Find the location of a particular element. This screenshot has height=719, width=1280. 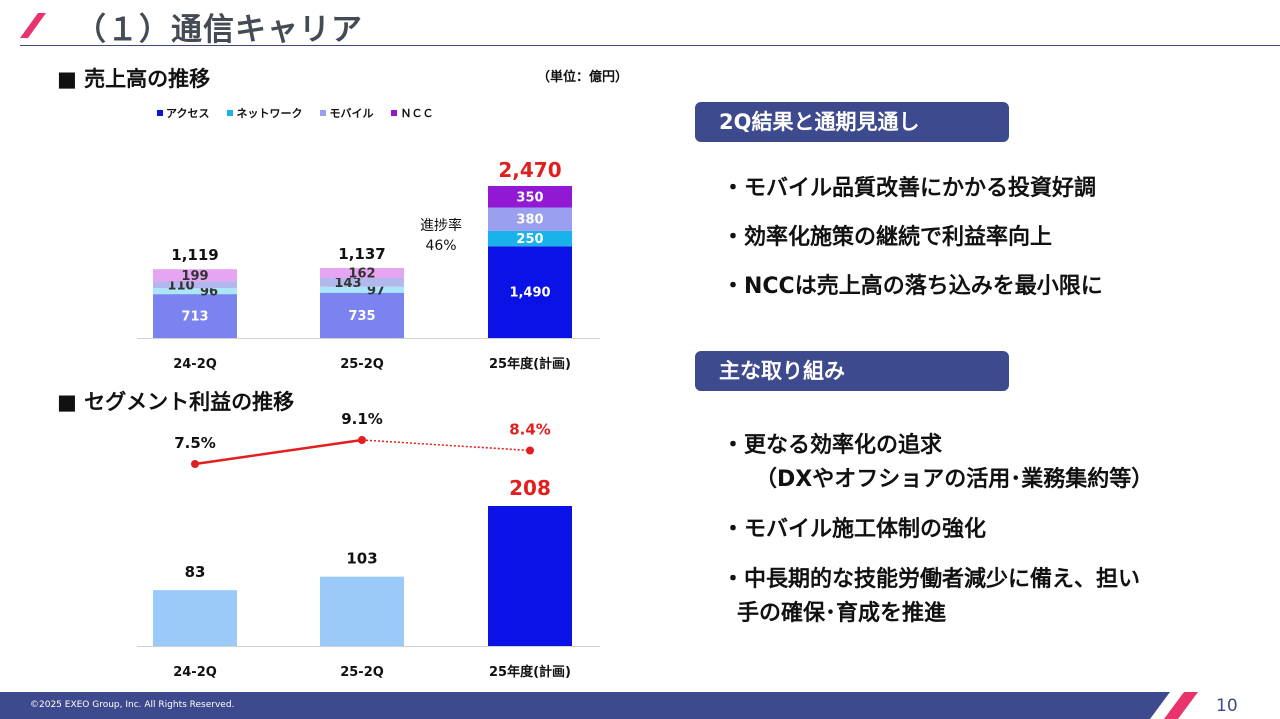

legend-item-ncc: ＮＣＣ is located at coordinates (412, 113).